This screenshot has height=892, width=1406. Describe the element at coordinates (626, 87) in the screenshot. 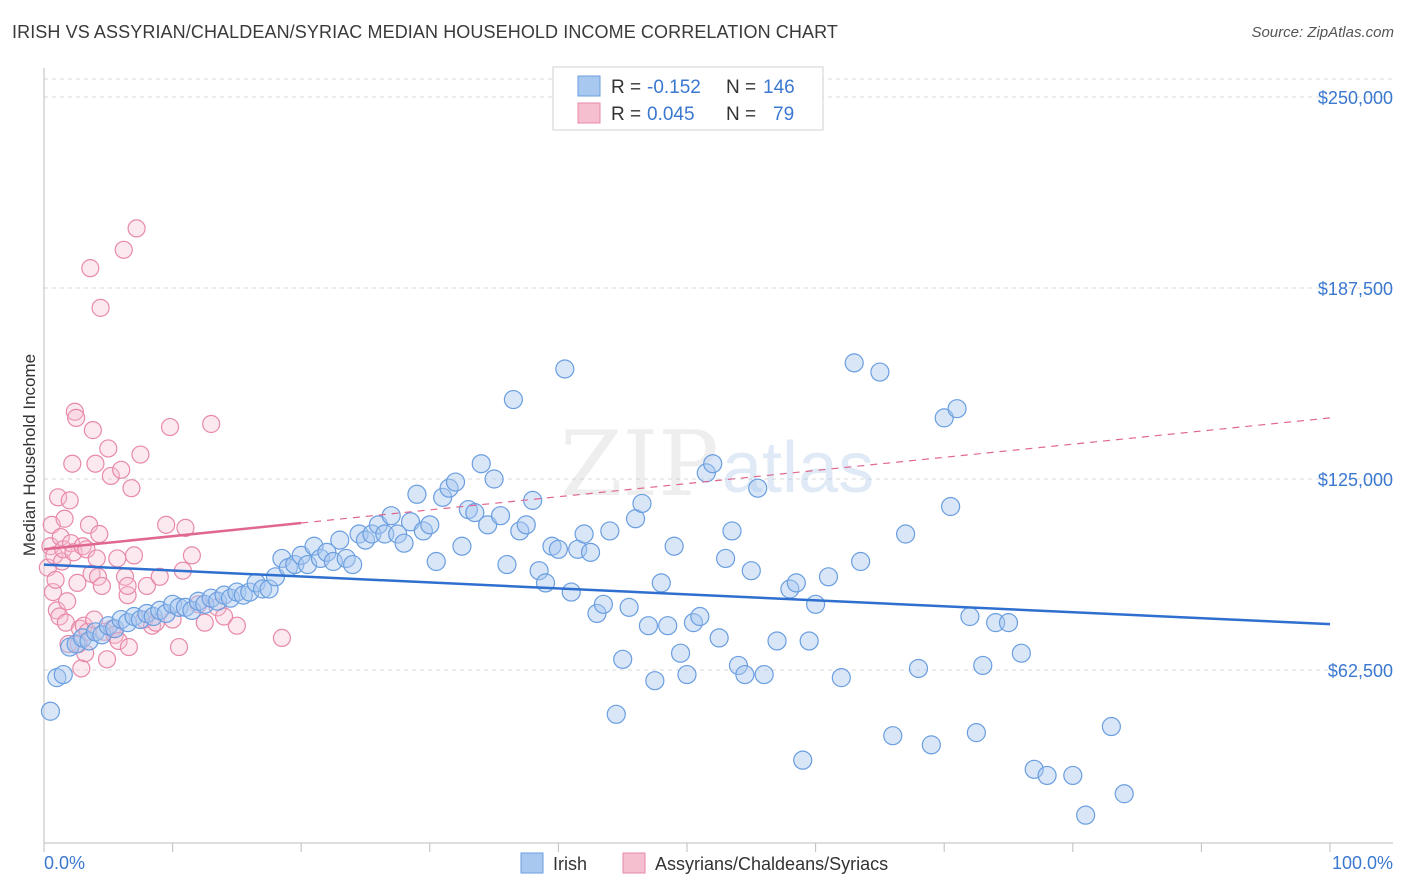

I see `legend-irish-r-label: R =` at that location.